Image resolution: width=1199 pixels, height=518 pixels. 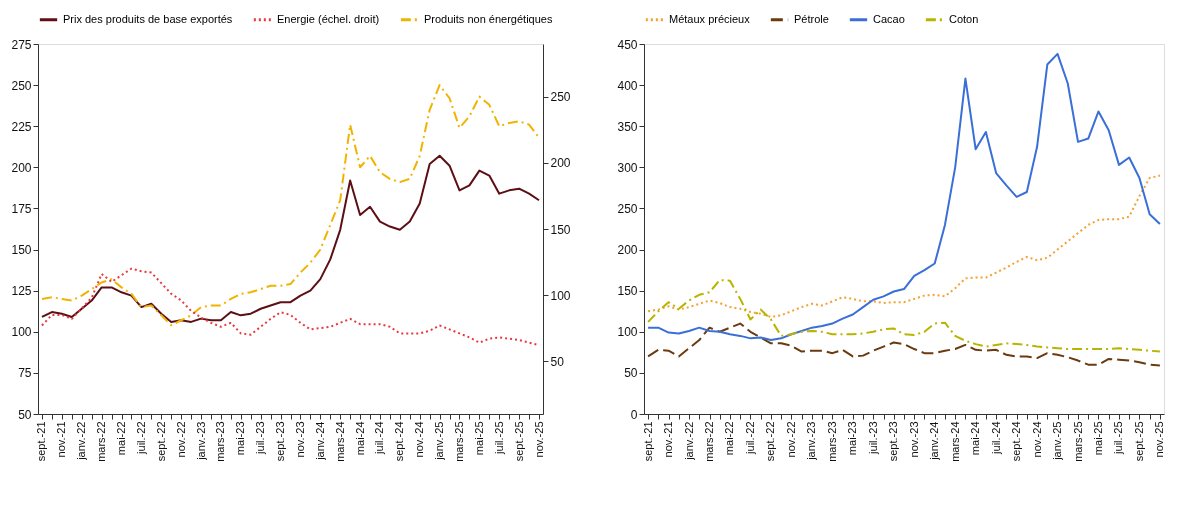 I want to click on legend-label: Energie (échel. droit), so click(x=328, y=18).